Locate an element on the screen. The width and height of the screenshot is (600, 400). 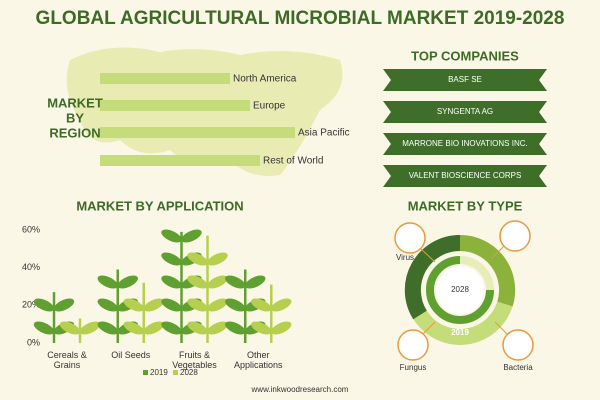
company-name: BASF SE is located at coordinates (465, 79).